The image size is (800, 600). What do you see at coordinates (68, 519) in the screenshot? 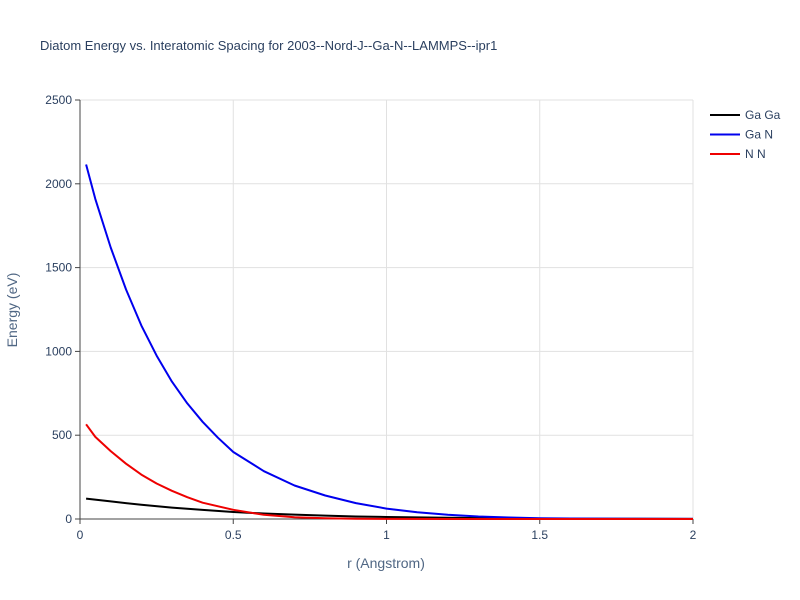
I see `y-tick-label: 0` at bounding box center [68, 519].